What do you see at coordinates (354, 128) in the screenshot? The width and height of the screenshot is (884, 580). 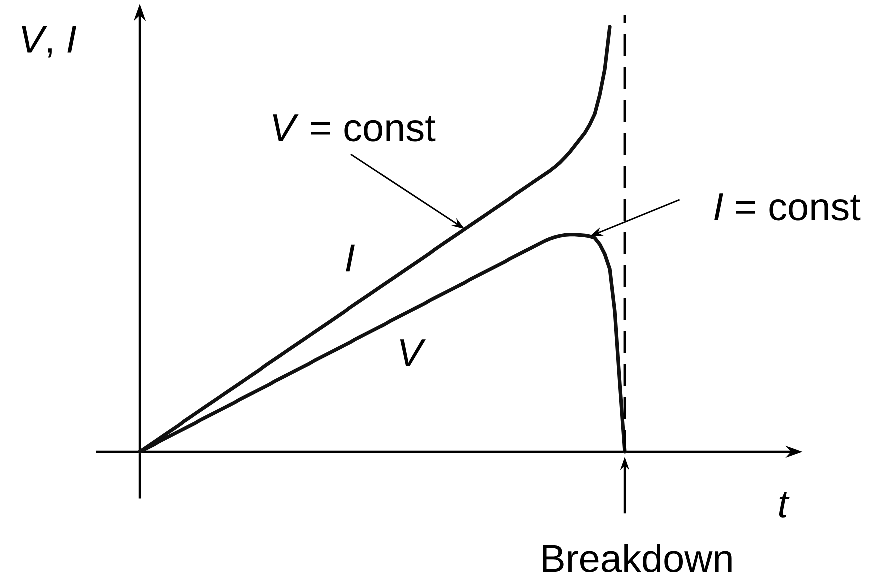 I see `annotation: V = const` at bounding box center [354, 128].